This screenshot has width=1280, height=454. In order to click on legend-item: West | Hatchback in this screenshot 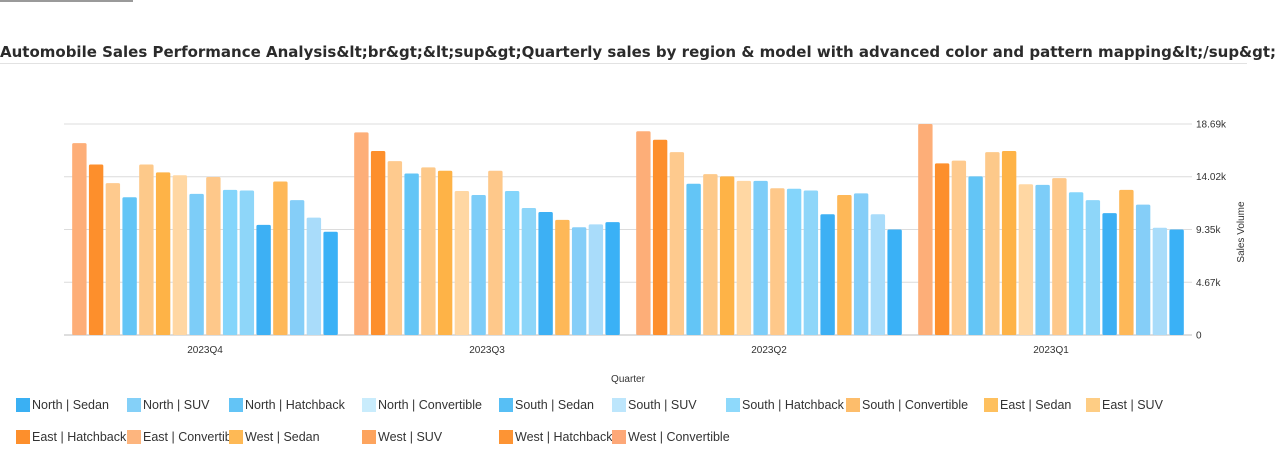, I will do `click(556, 437)`.